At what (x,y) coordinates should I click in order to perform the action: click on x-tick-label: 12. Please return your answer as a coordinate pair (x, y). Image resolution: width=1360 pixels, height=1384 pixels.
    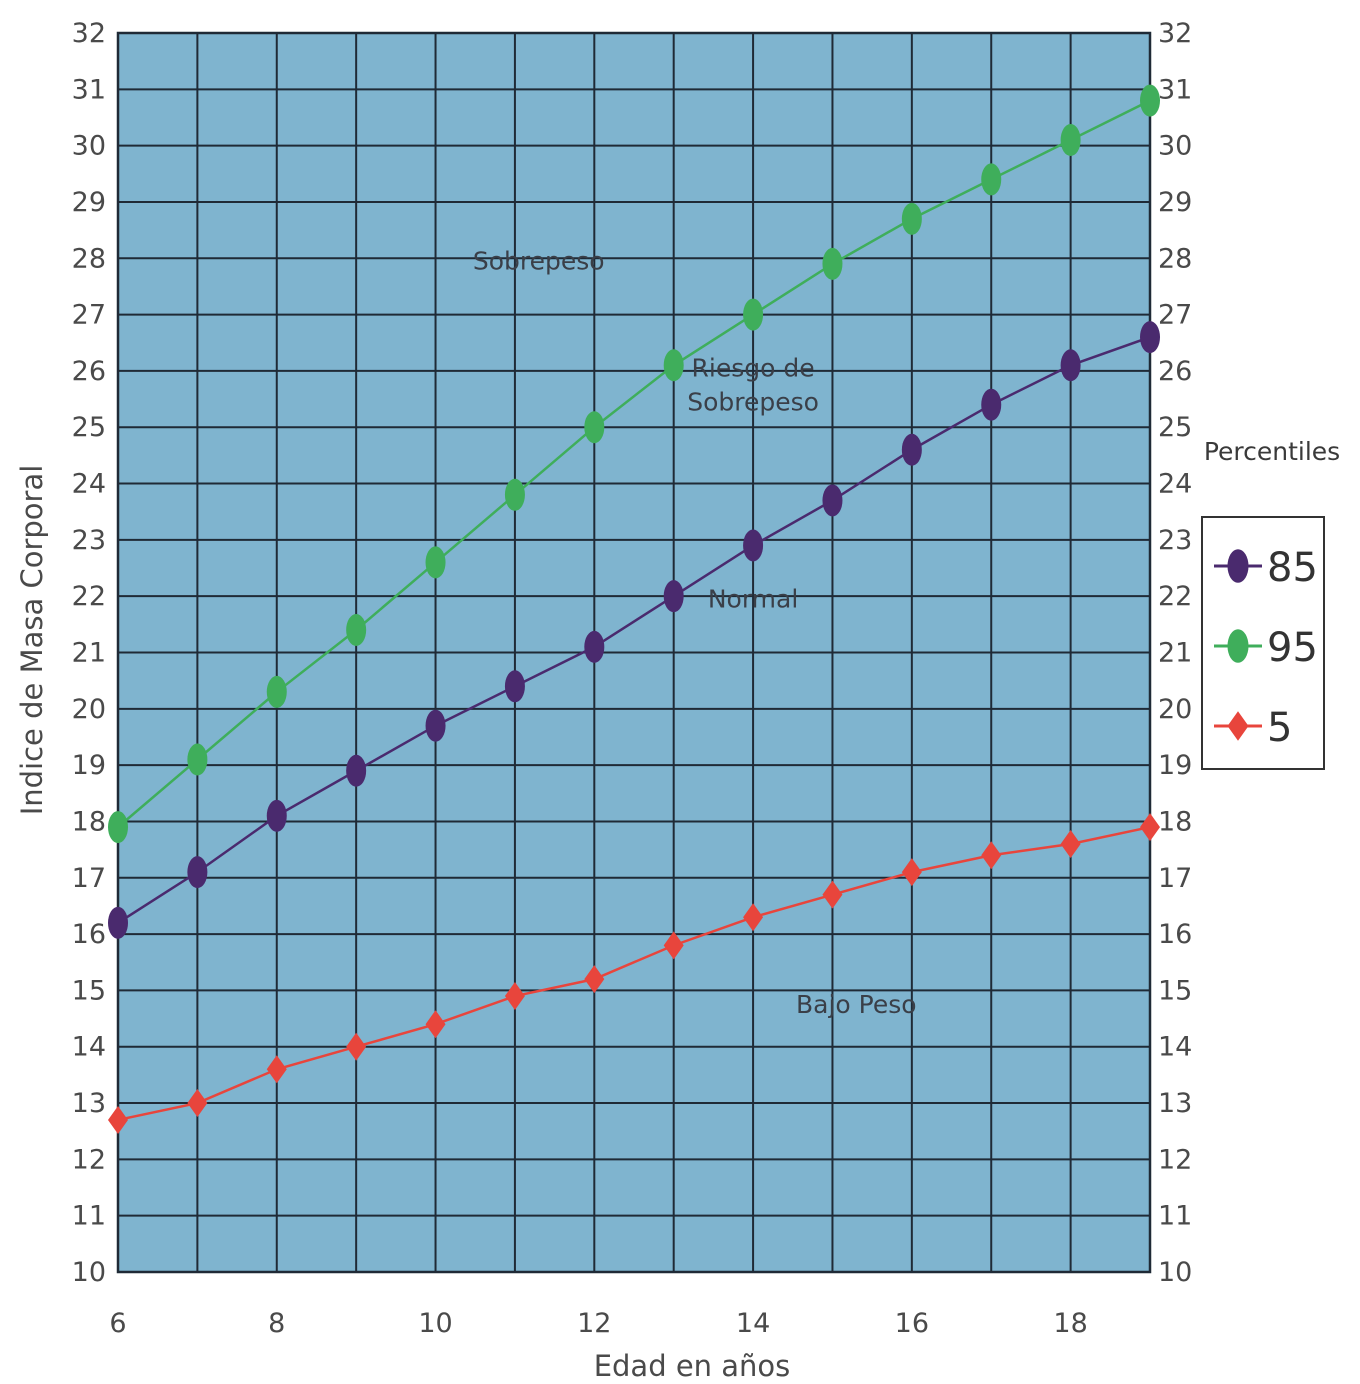
    Looking at the image, I should click on (594, 1323).